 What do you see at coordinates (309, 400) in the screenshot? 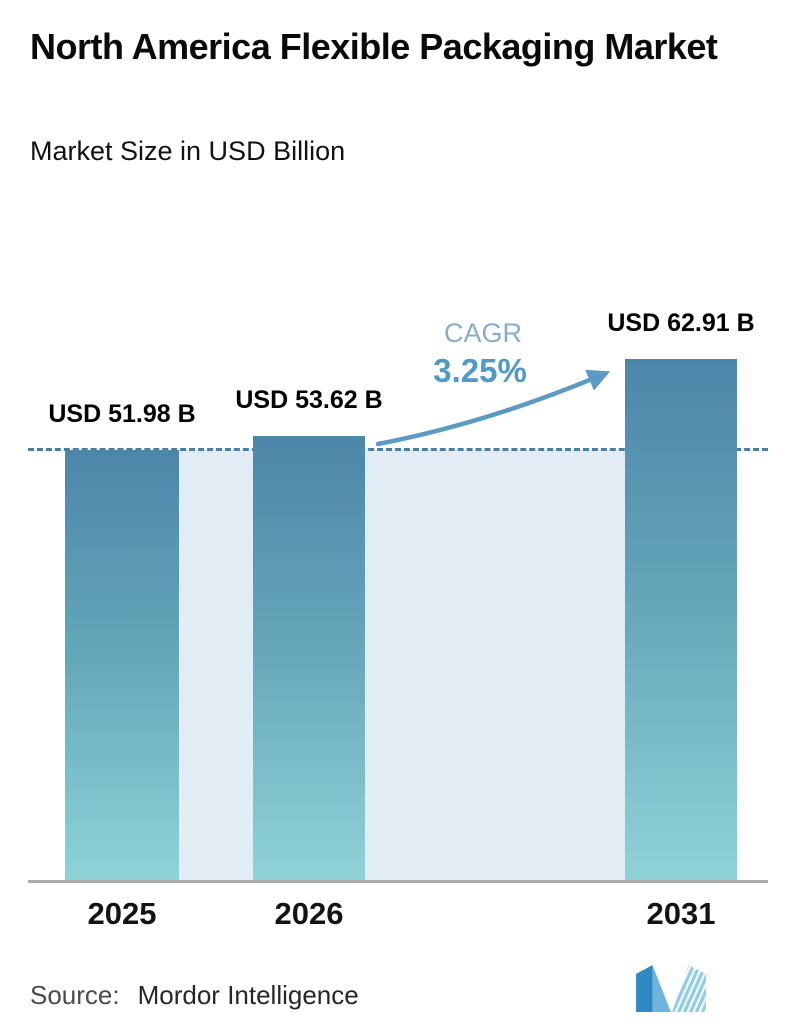
I see `bar-value-label: USD 53.62 B` at bounding box center [309, 400].